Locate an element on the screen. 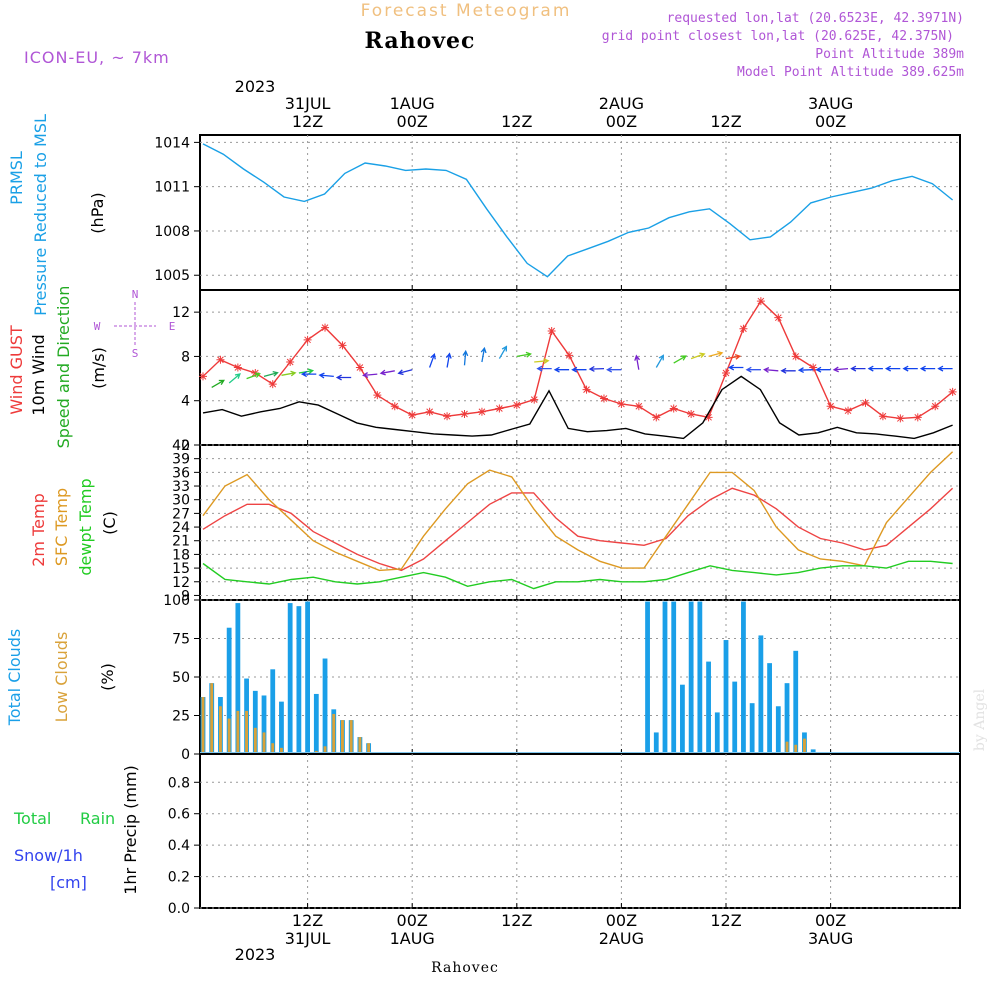 The height and width of the screenshot is (1000, 1000). model-altitude: Model Point Altitude 389.625m is located at coordinates (850, 72).